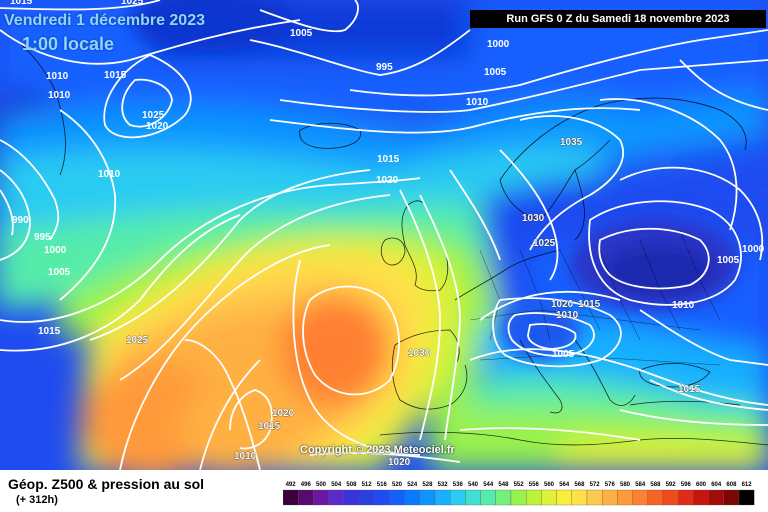 This screenshot has height=512, width=768. I want to click on legend-tick-label: 564, so click(564, 485).